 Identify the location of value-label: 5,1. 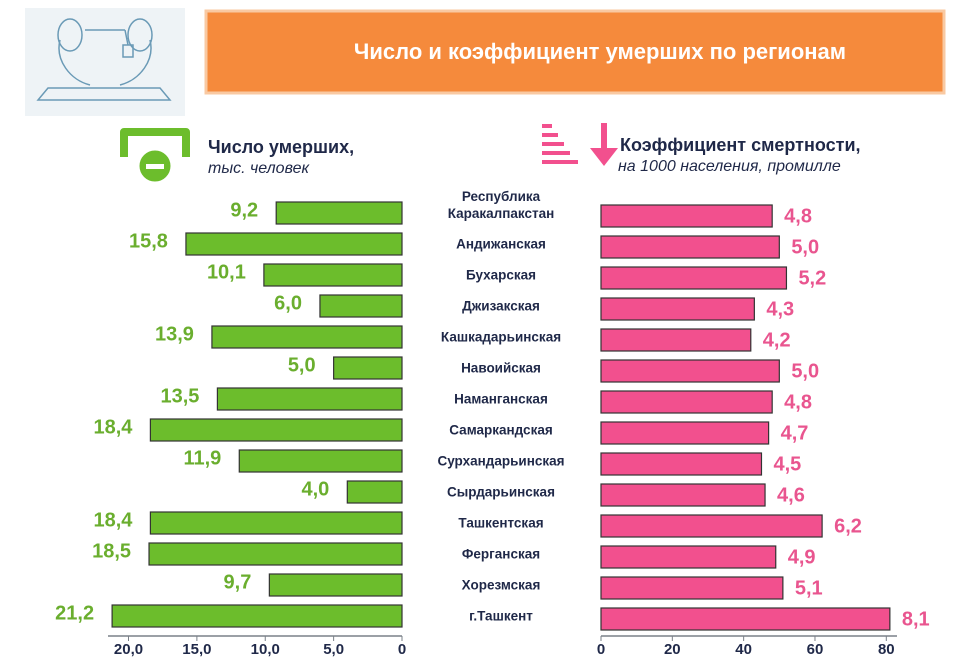
(809, 588).